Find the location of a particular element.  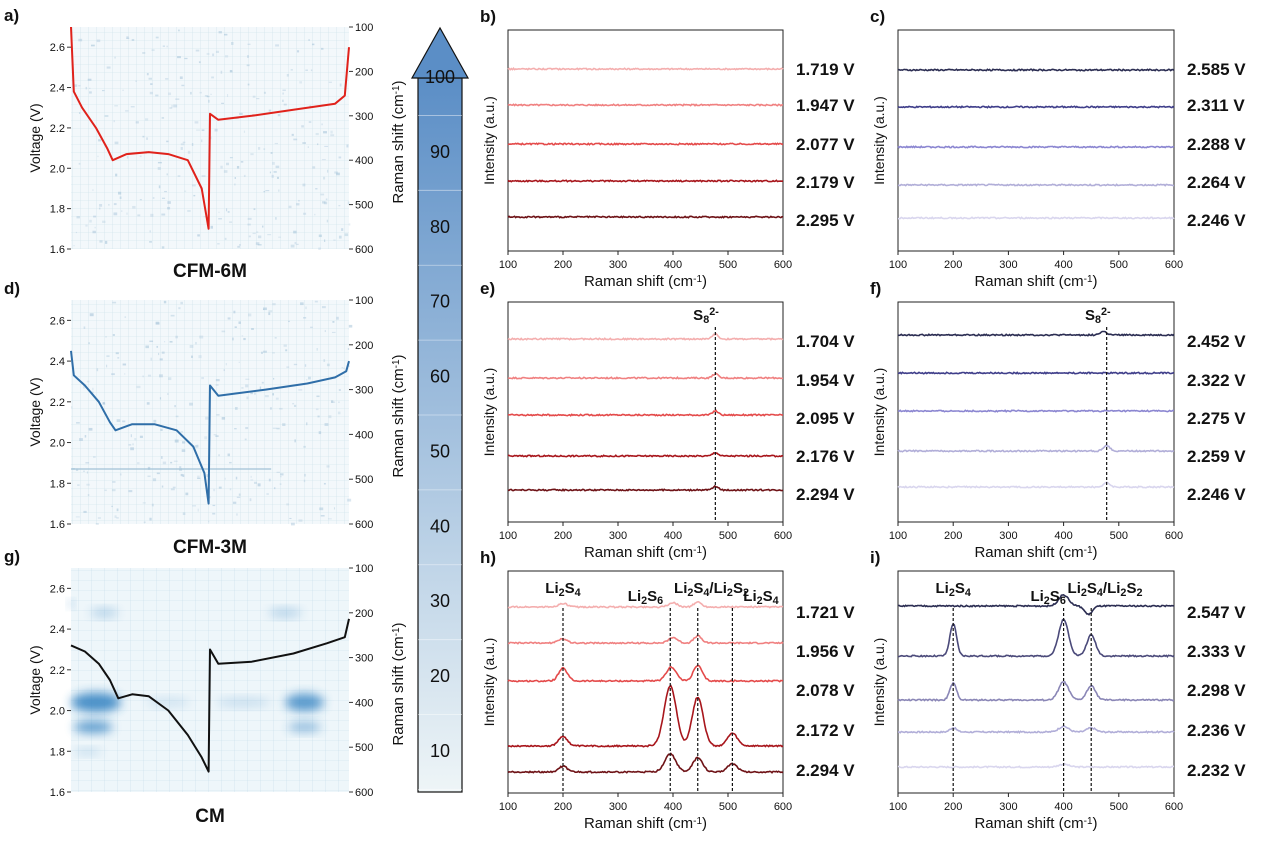

y-tick-label: 2.6 is located at coordinates (57, 48).